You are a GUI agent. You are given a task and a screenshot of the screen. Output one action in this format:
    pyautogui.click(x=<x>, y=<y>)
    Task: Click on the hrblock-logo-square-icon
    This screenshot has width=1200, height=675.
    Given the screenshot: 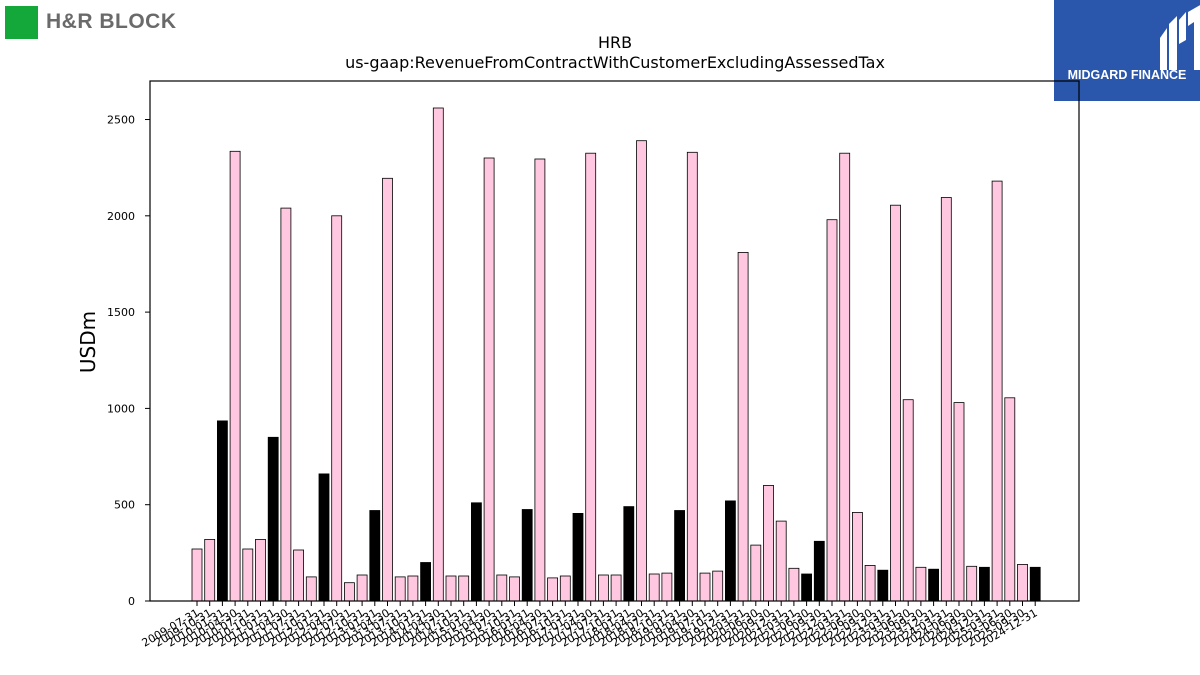 What is the action you would take?
    pyautogui.click(x=21, y=22)
    